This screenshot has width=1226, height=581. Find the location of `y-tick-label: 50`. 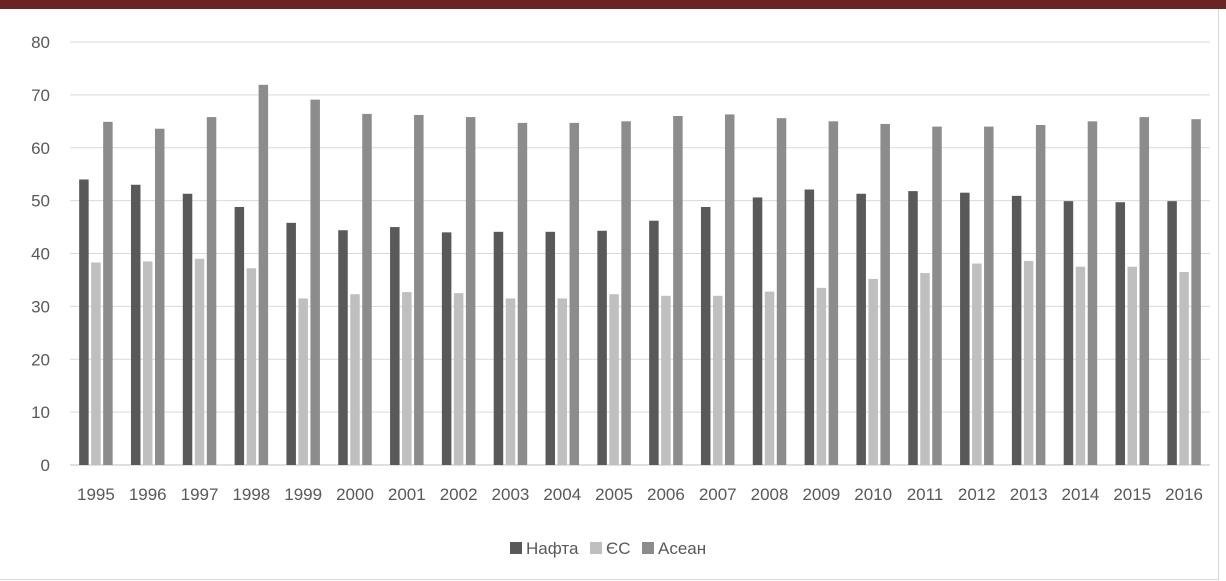

y-tick-label: 50 is located at coordinates (40, 201).